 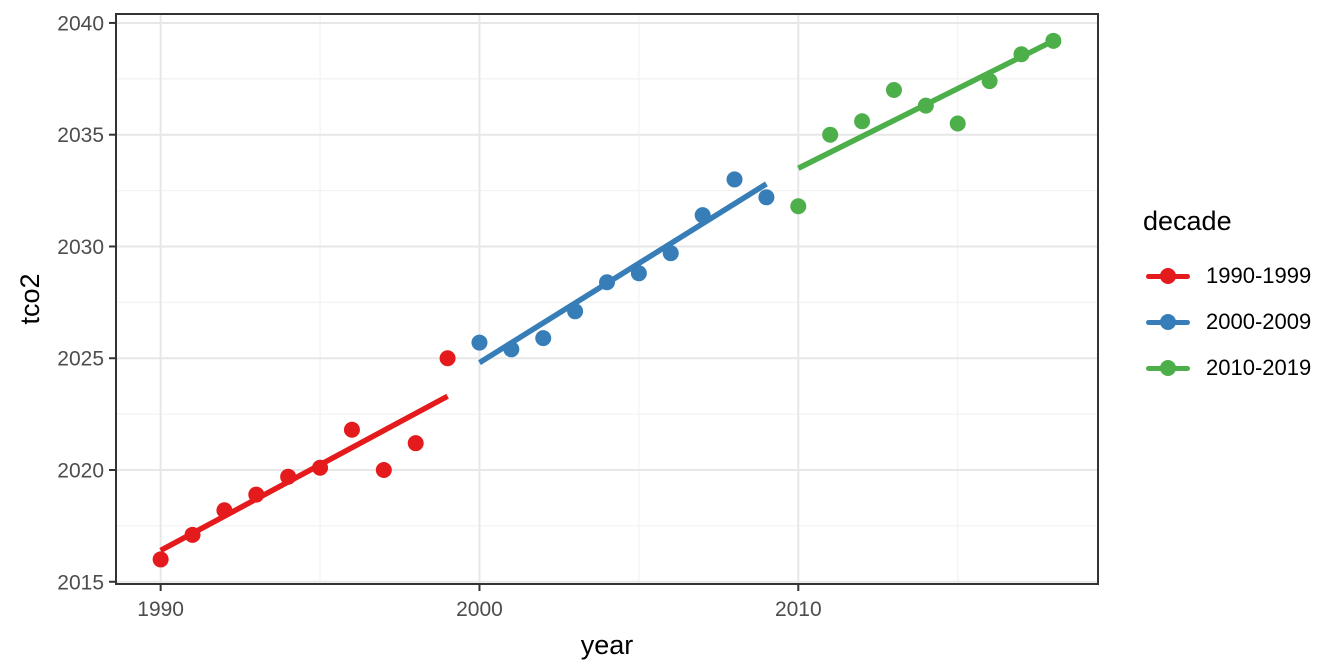 I want to click on legend: decade 1990-1999 2000-2009 2010-2019, so click(x=1242, y=298).